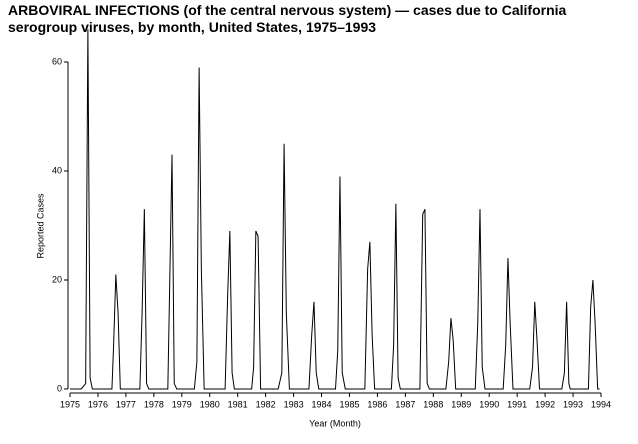  Describe the element at coordinates (489, 404) in the screenshot. I see `x-tick-label: 1990` at that location.